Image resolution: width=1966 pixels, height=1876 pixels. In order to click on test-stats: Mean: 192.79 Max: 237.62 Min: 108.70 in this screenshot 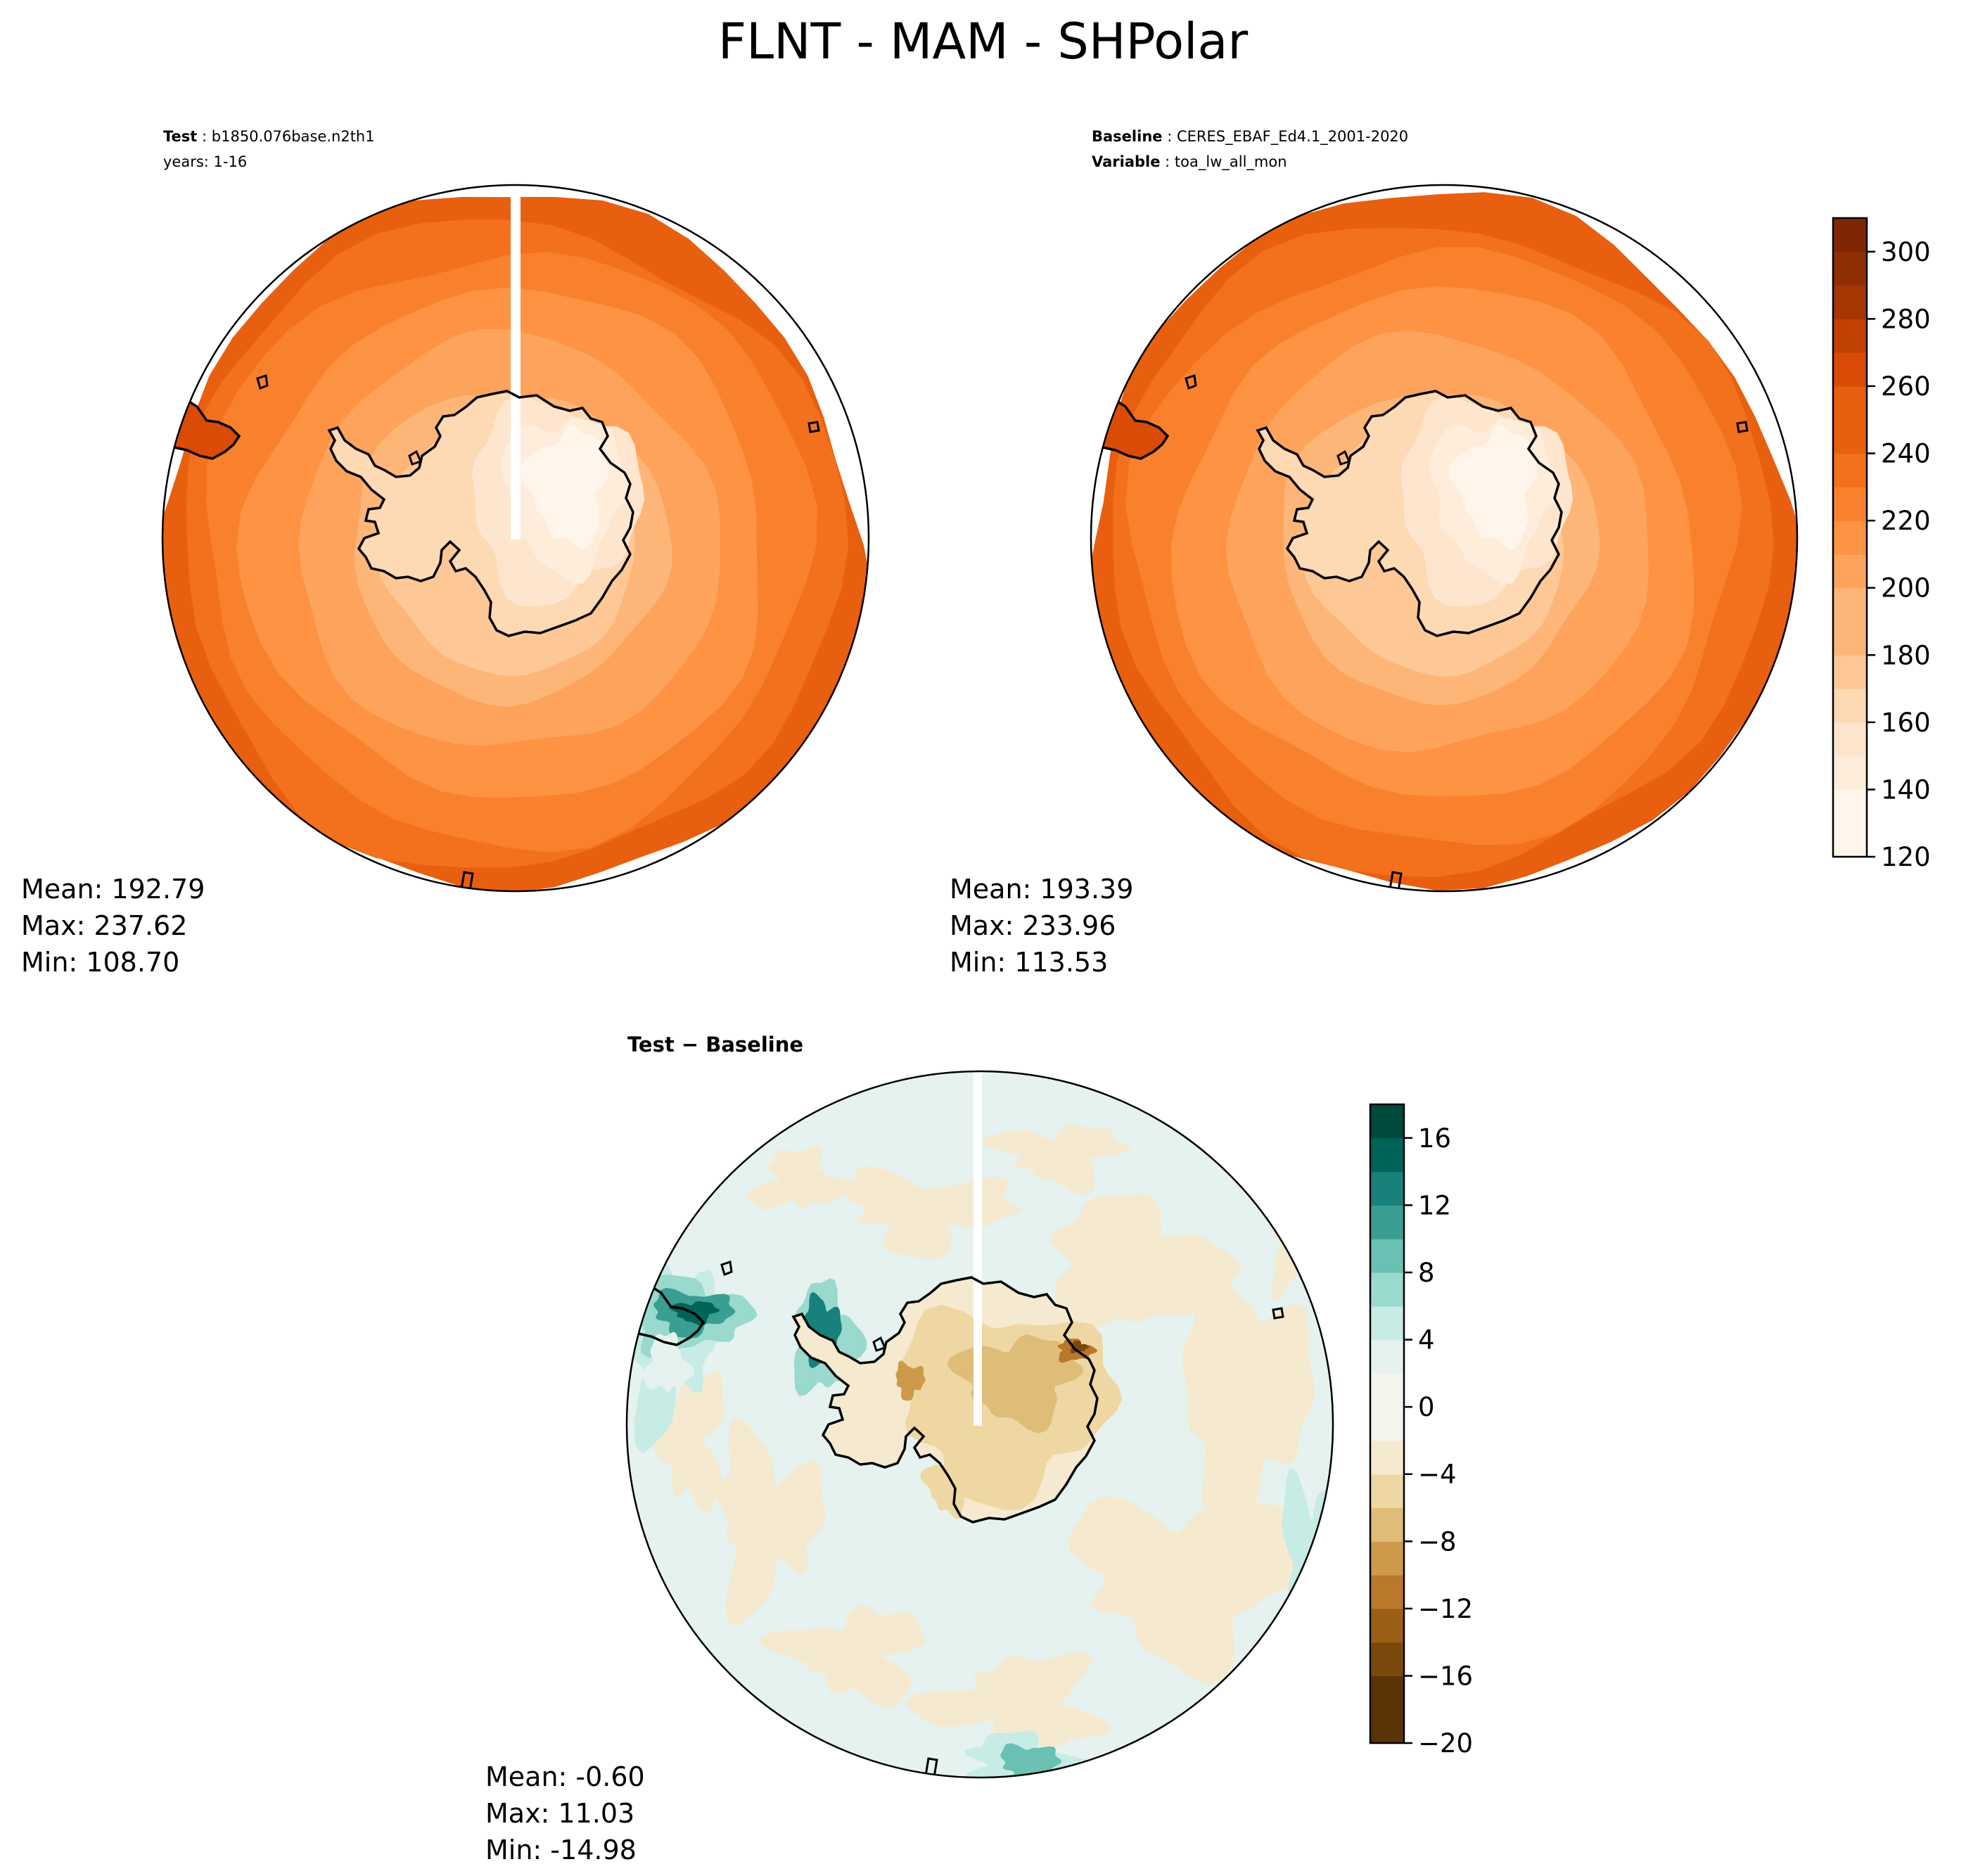, I will do `click(113, 926)`.